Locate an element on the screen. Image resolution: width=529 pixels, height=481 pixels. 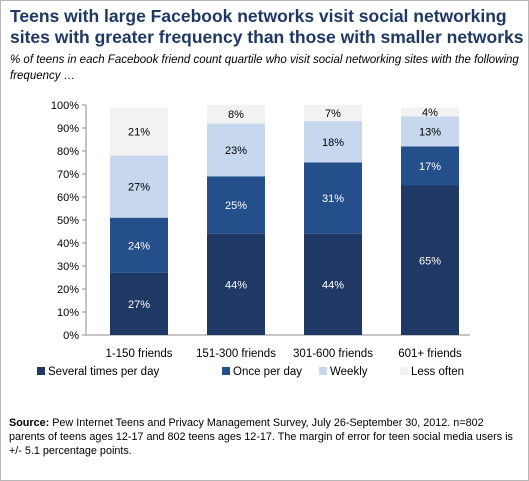
y-tick-label: 80% is located at coordinates (68, 152).